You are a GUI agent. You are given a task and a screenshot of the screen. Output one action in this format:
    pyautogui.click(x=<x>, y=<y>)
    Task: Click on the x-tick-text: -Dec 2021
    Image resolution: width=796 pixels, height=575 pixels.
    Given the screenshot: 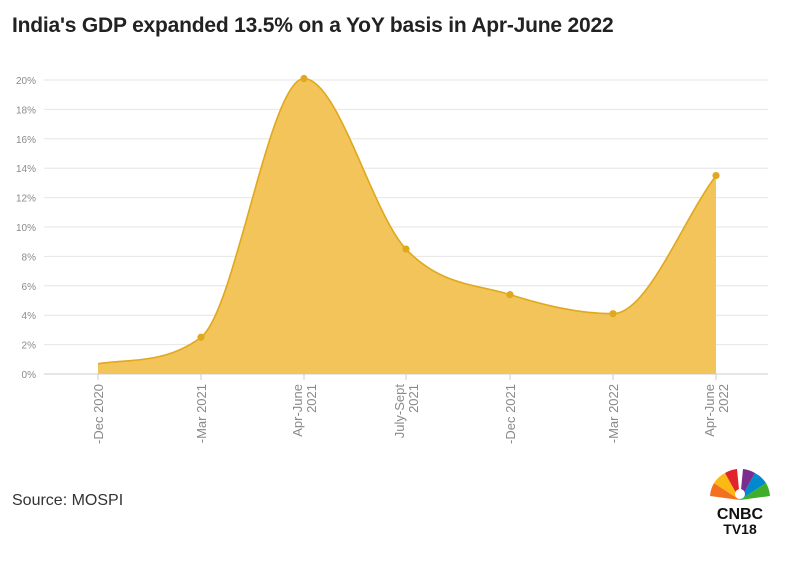 What is the action you would take?
    pyautogui.click(x=510, y=414)
    